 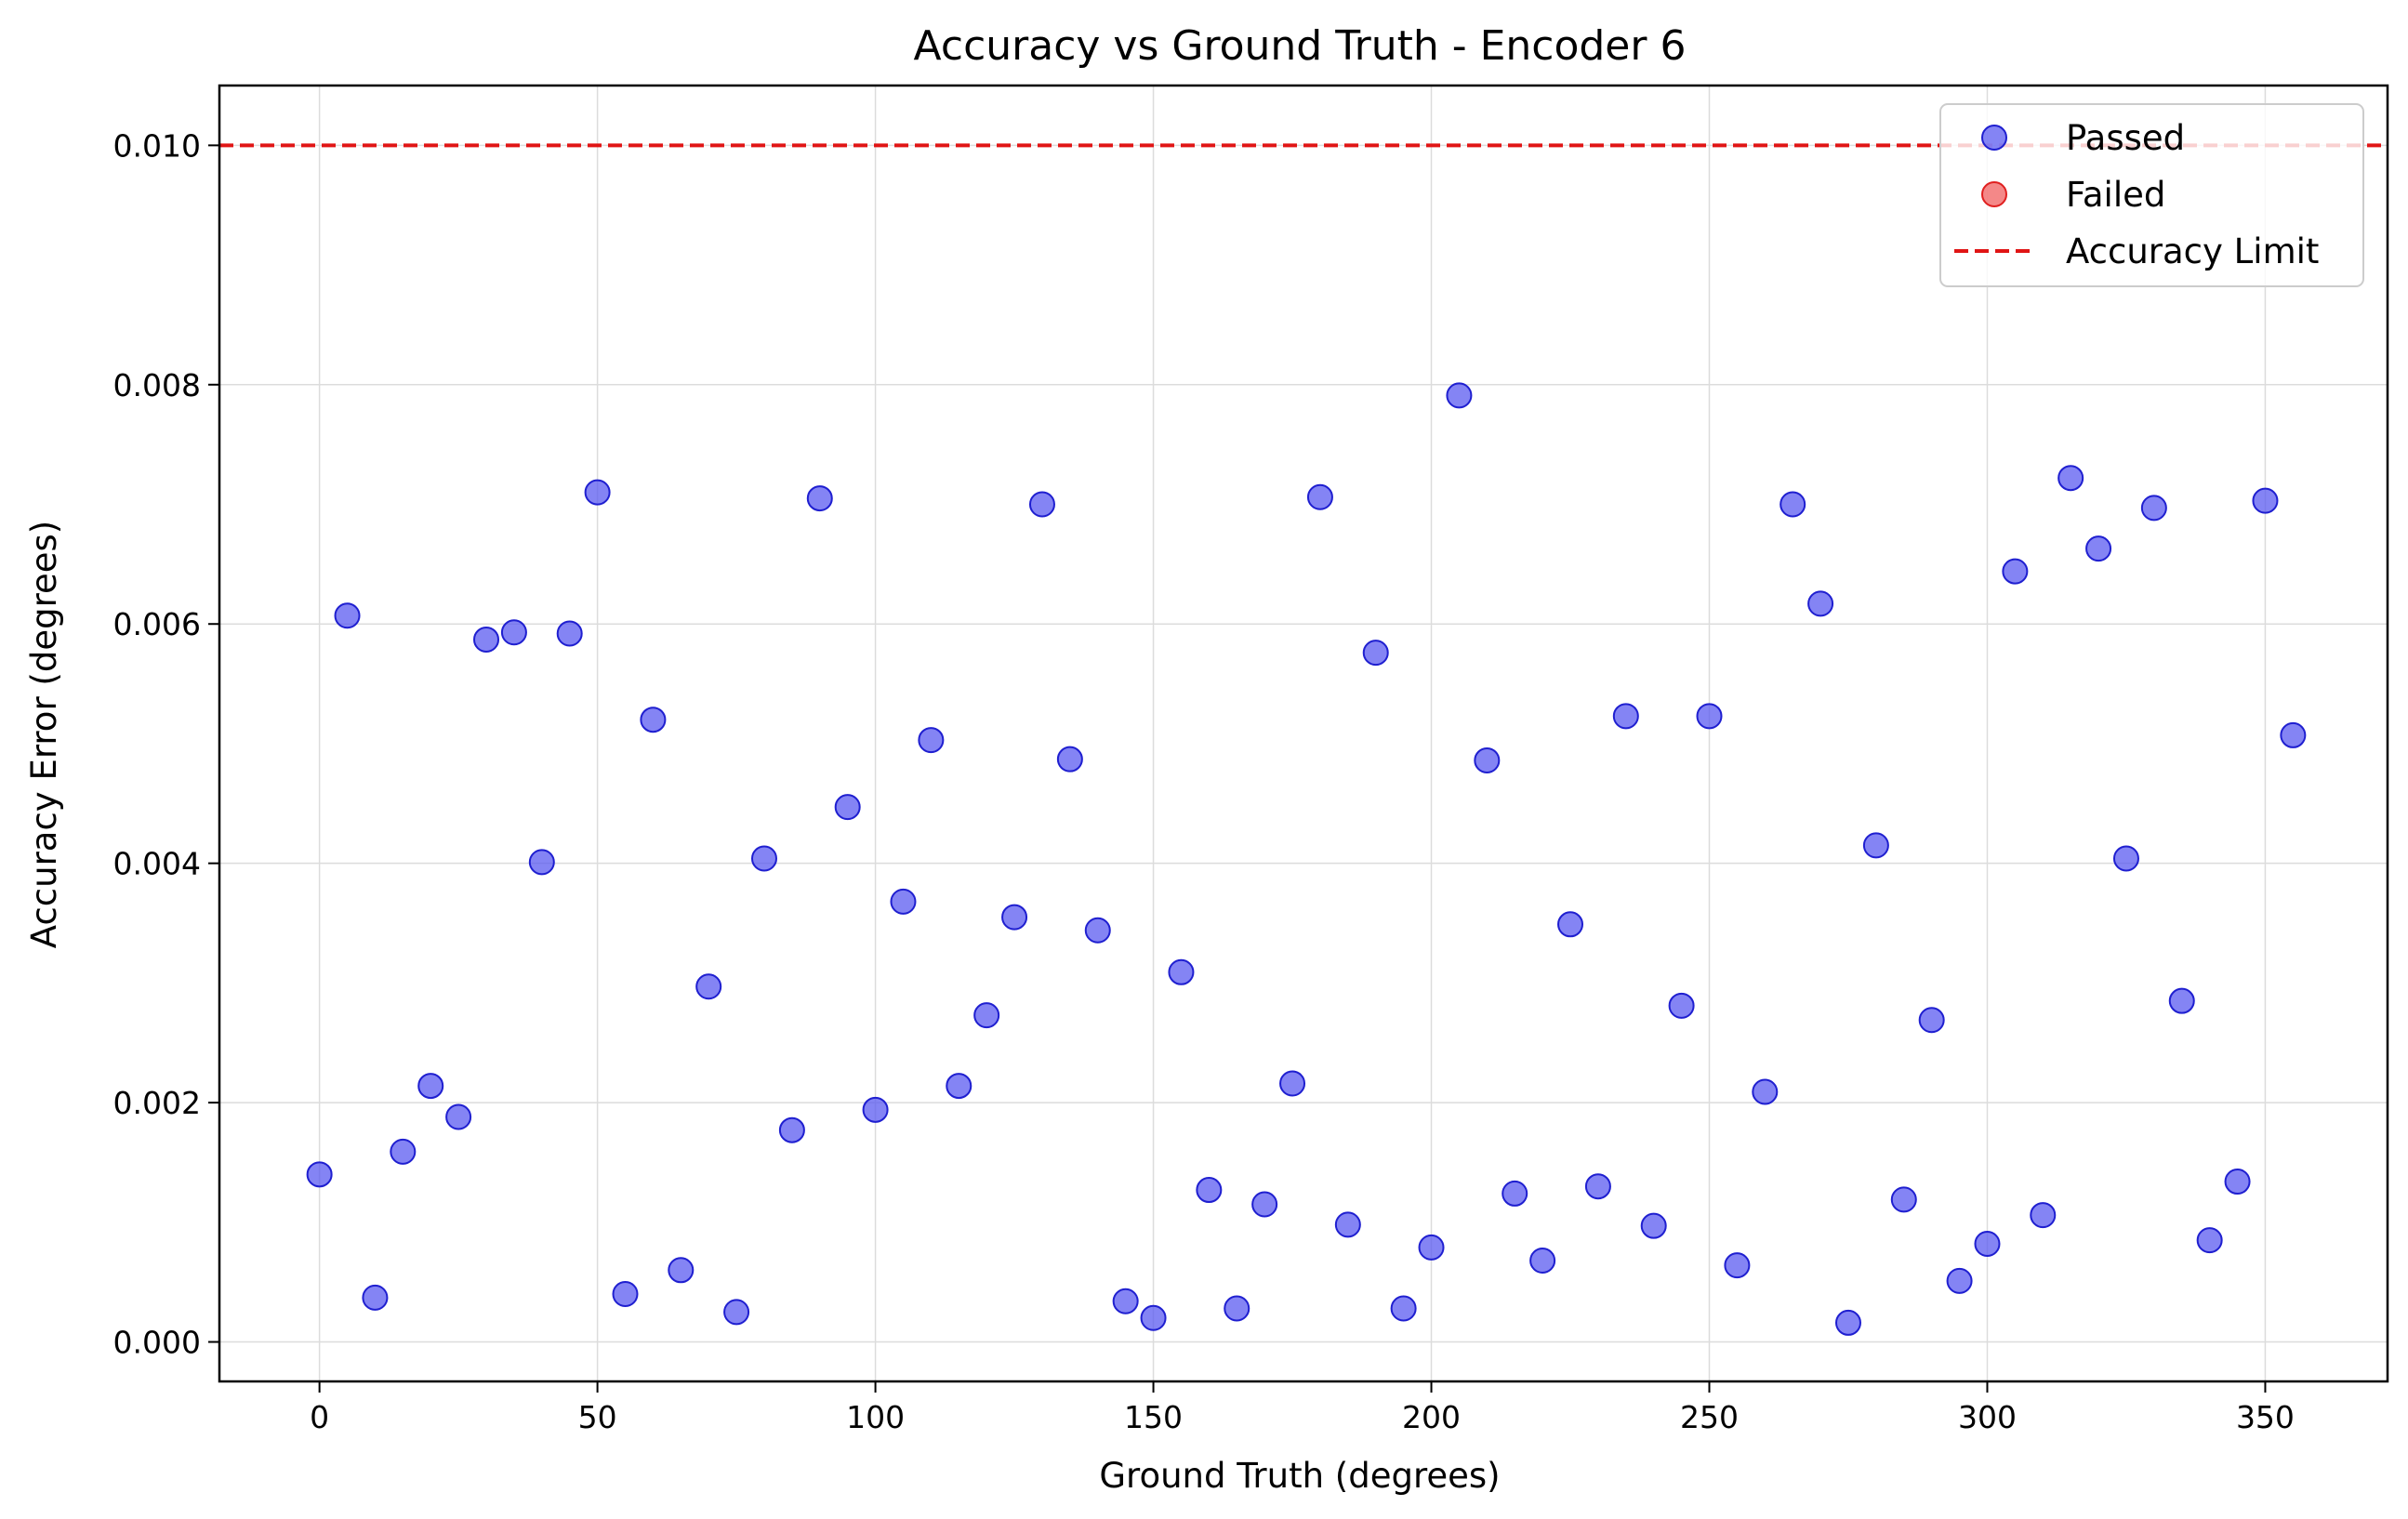 What do you see at coordinates (157, 864) in the screenshot?
I see `y-tick-label: 0.004` at bounding box center [157, 864].